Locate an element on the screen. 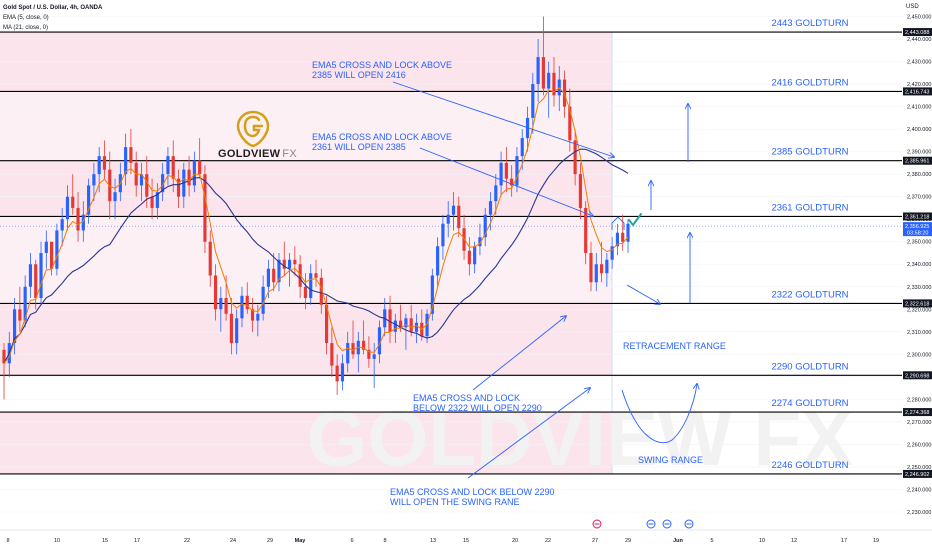 The height and width of the screenshot is (550, 932). time-tick: 8 is located at coordinates (384, 541).